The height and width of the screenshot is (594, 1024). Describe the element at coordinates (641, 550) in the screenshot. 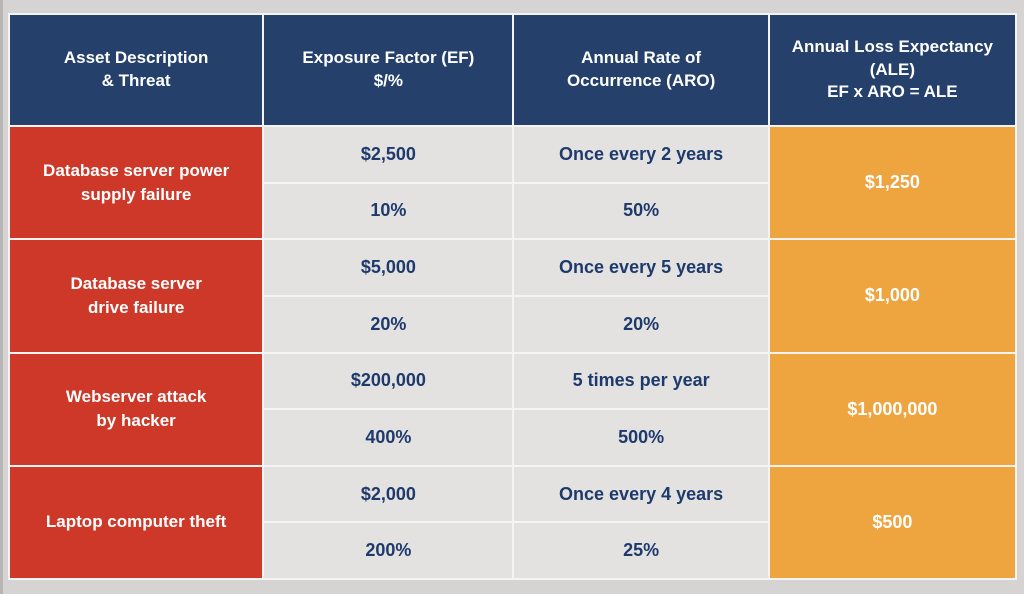

I see `aro-percent-value: 25%` at that location.